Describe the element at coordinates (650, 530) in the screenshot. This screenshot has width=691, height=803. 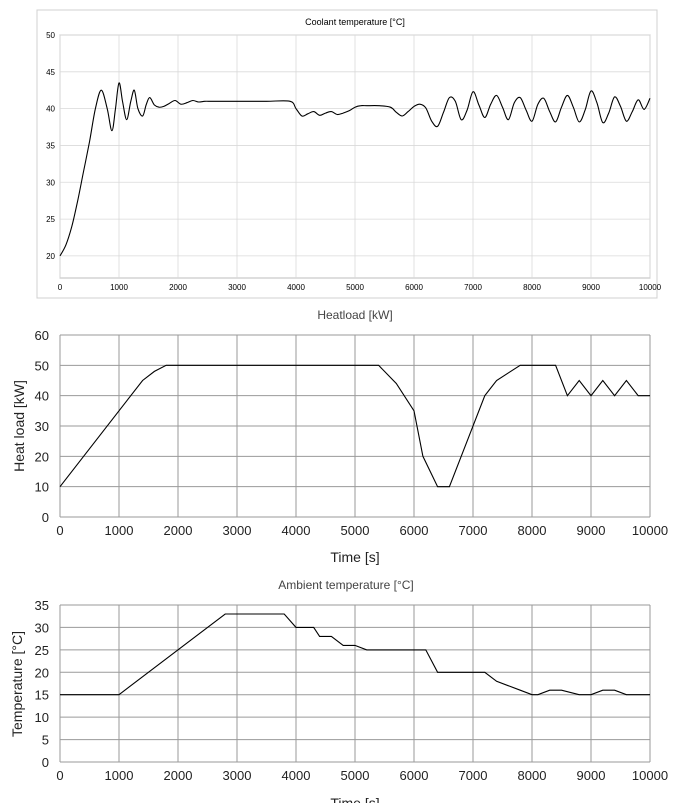
I see `chart2-x-tick-label: 10000` at that location.